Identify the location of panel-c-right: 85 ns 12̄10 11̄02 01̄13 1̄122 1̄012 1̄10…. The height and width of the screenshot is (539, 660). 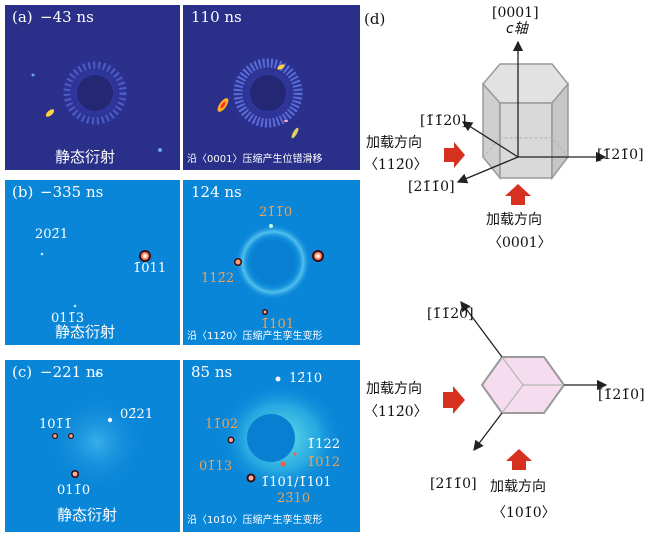
(271, 446).